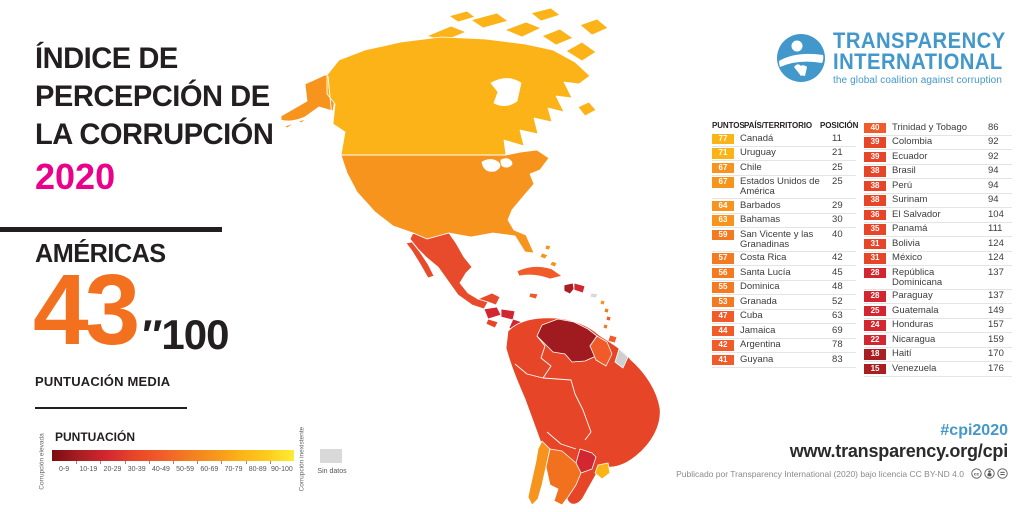 The height and width of the screenshot is (512, 1024). Describe the element at coordinates (784, 187) in the screenshot. I see `table-row: 67 Estados Unidos de América 25` at that location.